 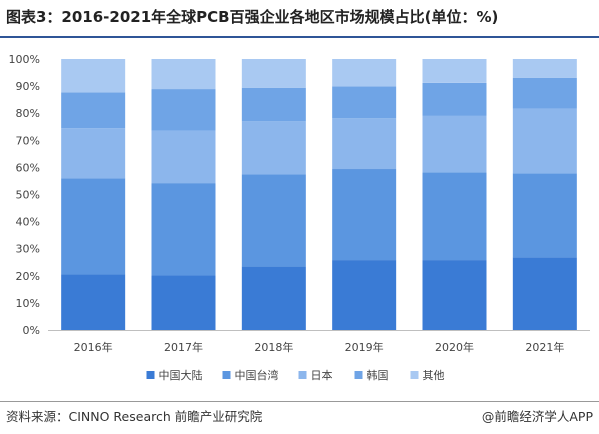 I want to click on x-tick-label: 2018年, so click(x=273, y=347).